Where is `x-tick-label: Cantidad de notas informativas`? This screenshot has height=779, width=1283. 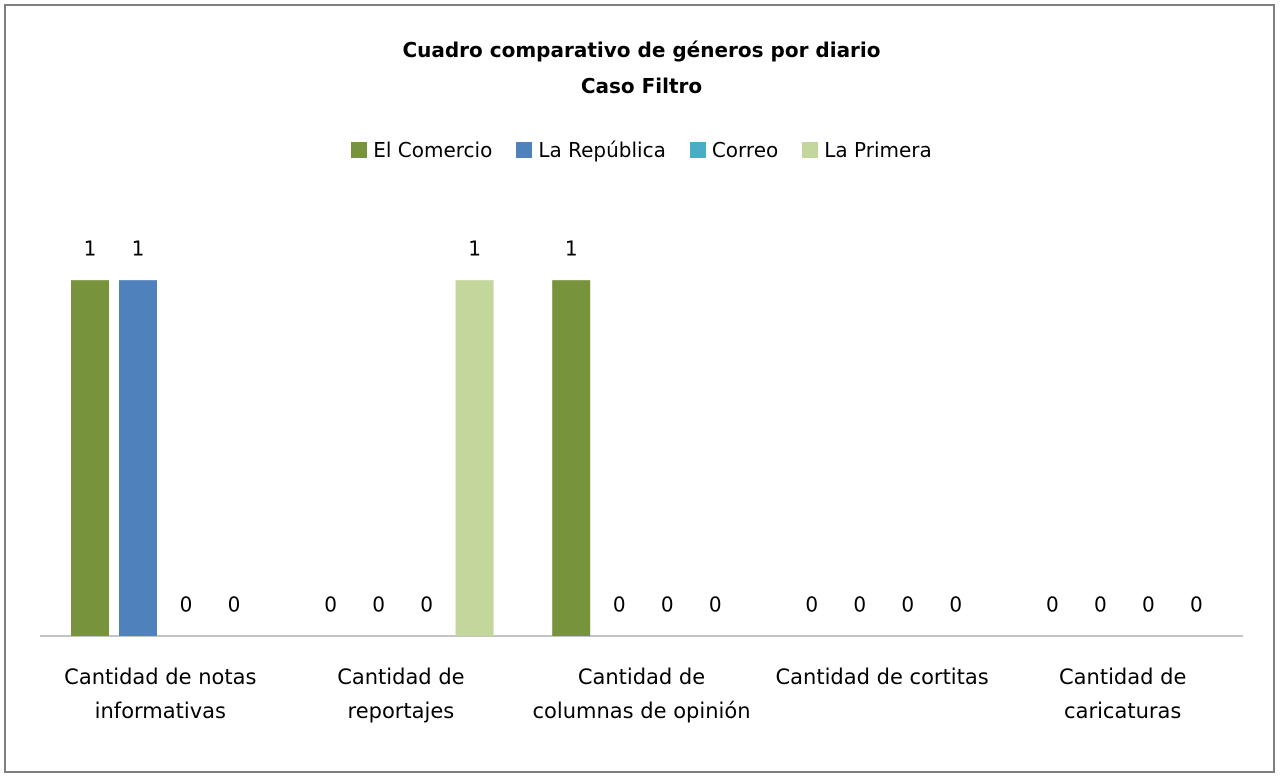 x-tick-label: Cantidad de notas informativas is located at coordinates (160, 694).